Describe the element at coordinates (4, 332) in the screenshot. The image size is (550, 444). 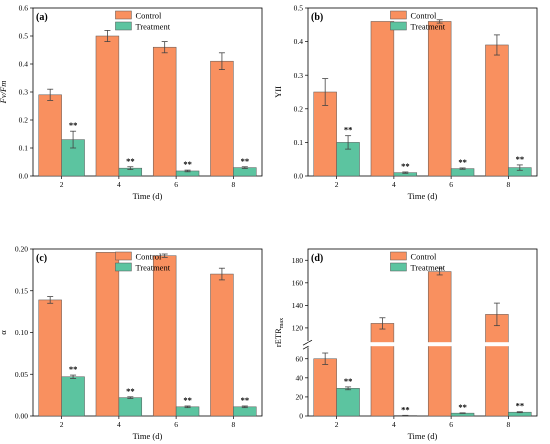
I see `y-axis-title: α` at that location.